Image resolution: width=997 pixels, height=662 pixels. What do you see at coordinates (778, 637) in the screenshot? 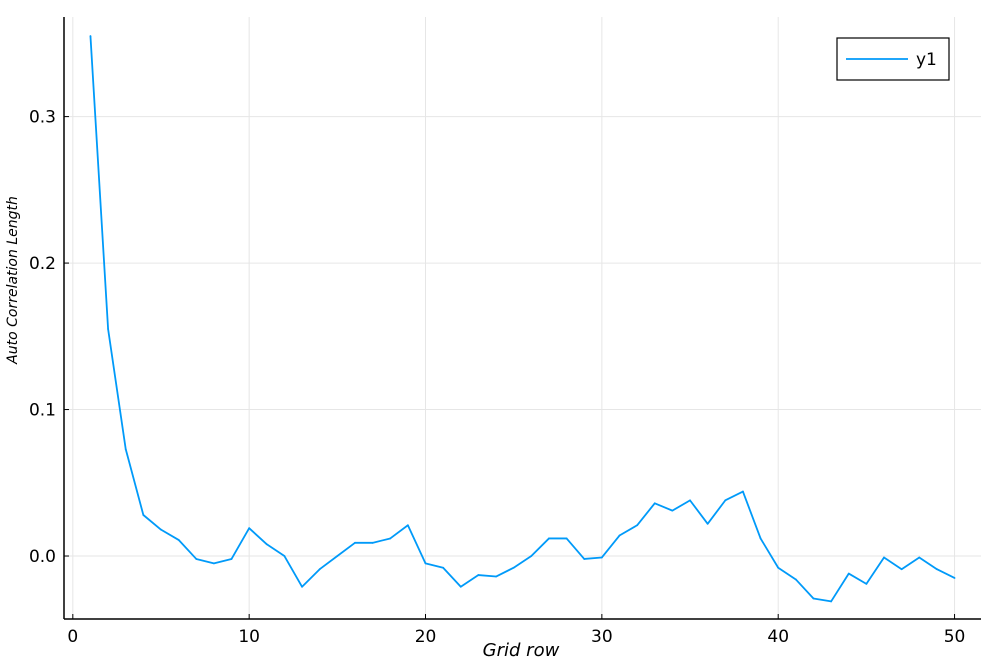
I see `x-tick-label: 40` at bounding box center [778, 637].